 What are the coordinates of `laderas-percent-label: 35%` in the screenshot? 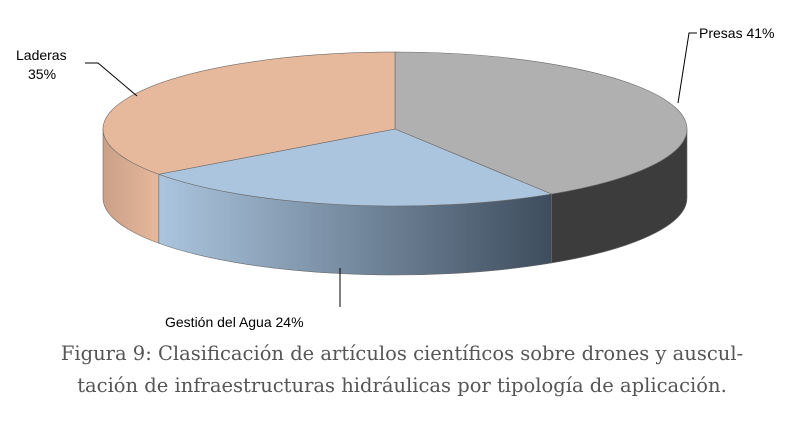 It's located at (42, 74).